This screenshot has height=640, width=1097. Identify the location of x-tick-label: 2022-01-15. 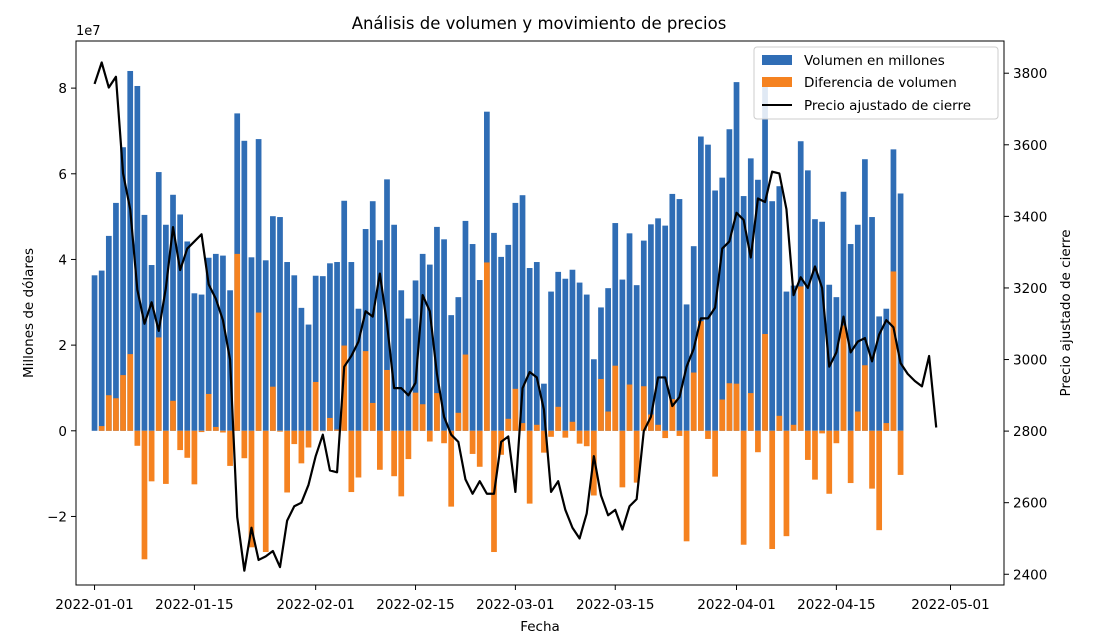
(194, 605).